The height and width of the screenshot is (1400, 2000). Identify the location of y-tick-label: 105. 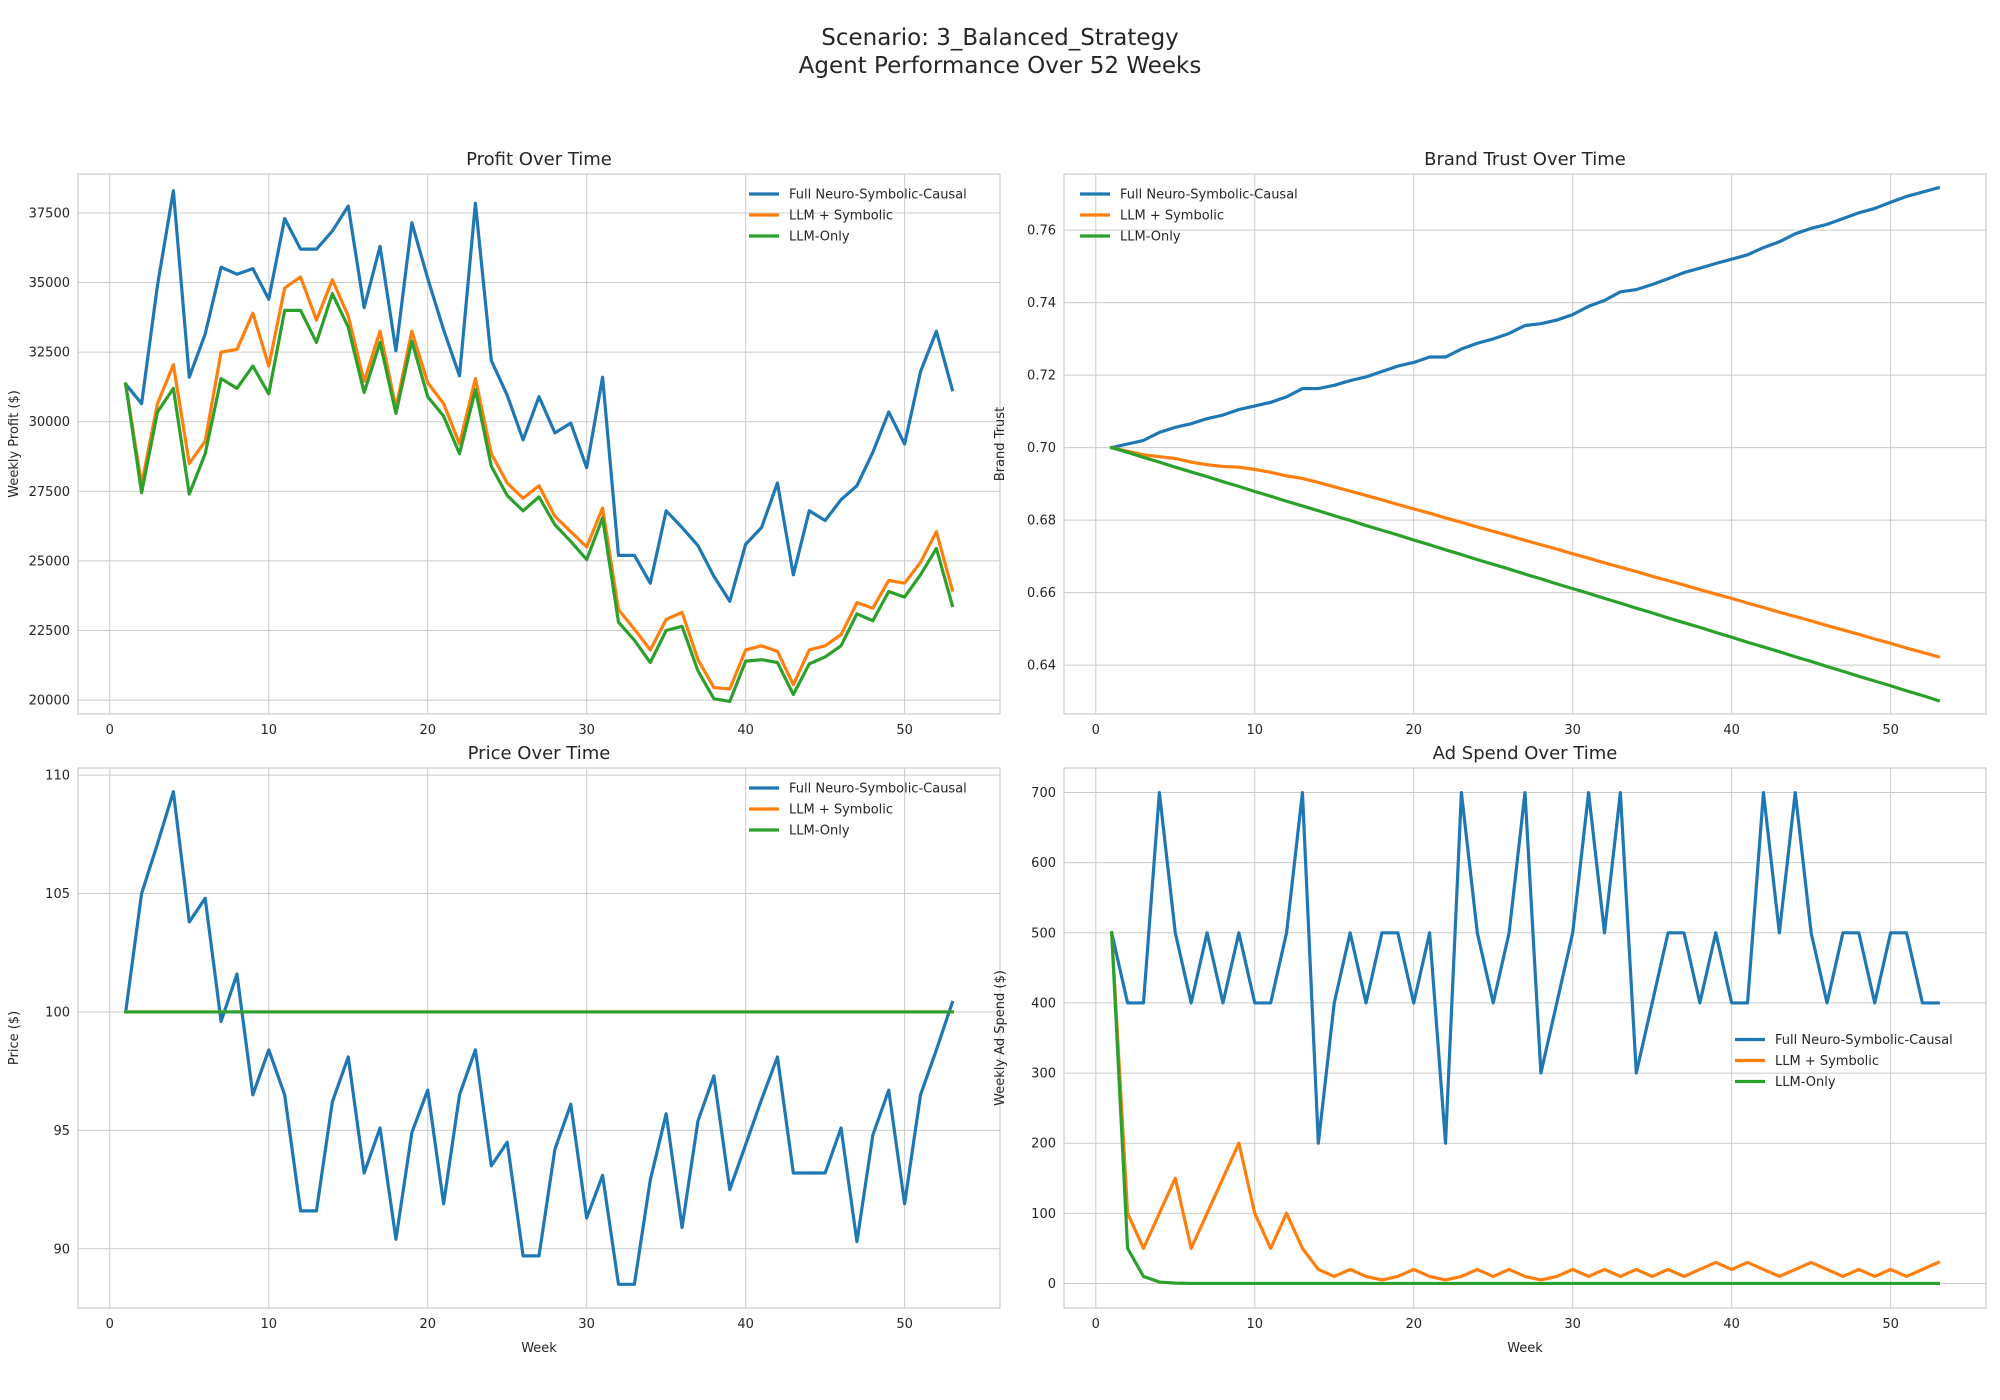
(57, 894).